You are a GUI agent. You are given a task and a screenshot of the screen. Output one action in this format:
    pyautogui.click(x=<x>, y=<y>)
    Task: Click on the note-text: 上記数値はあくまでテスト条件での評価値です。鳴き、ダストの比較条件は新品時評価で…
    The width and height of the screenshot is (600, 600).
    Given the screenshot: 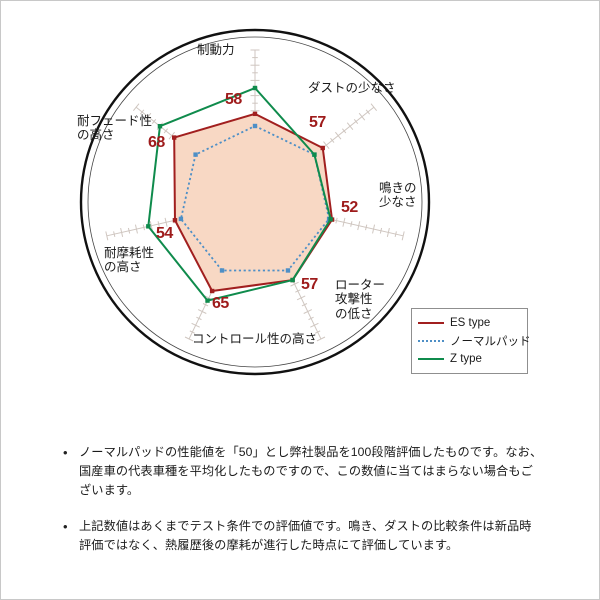 What is the action you would take?
    pyautogui.click(x=305, y=535)
    